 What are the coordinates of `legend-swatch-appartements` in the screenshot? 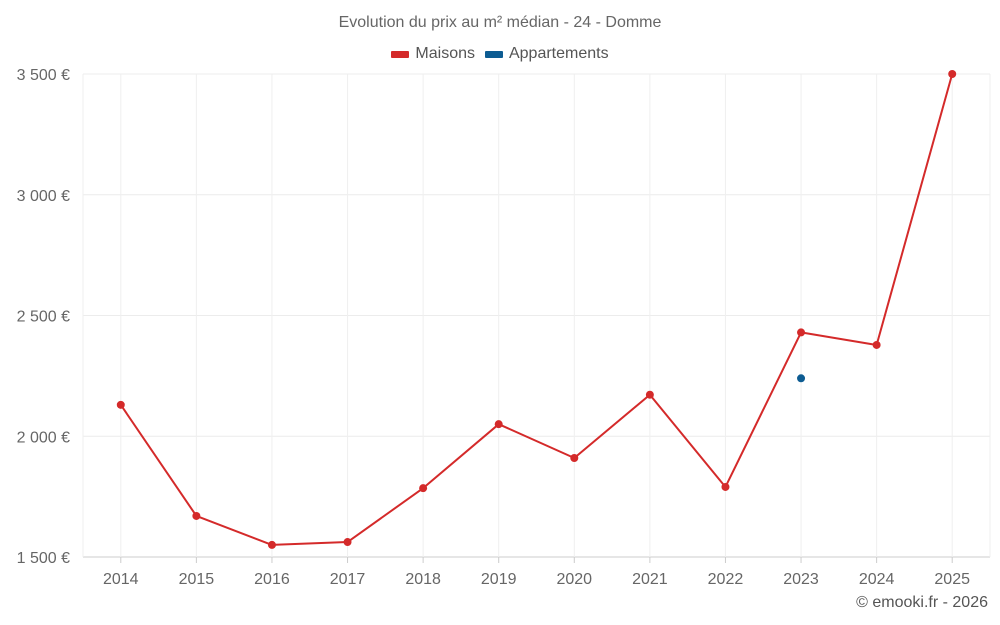 It's located at (493, 54).